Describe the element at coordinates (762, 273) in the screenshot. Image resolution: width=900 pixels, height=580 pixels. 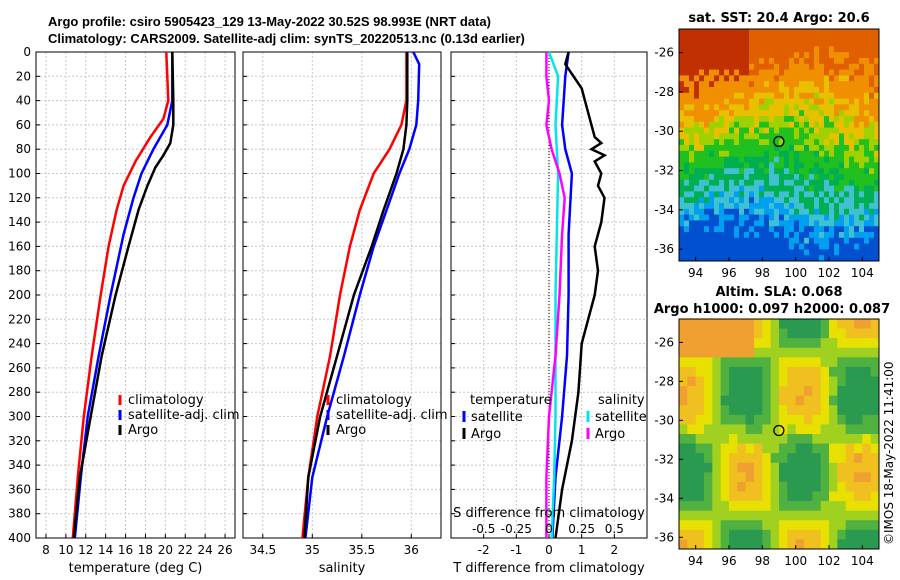
I see `map-x-tick-label: 98` at that location.